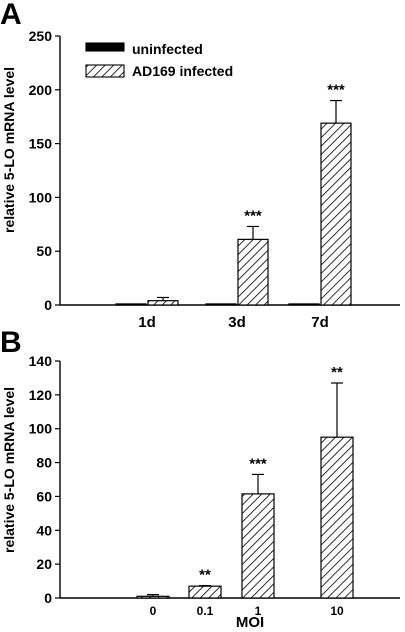 Image resolution: width=405 pixels, height=632 pixels. What do you see at coordinates (44, 530) in the screenshot?
I see `y-tick-label: 40` at bounding box center [44, 530].